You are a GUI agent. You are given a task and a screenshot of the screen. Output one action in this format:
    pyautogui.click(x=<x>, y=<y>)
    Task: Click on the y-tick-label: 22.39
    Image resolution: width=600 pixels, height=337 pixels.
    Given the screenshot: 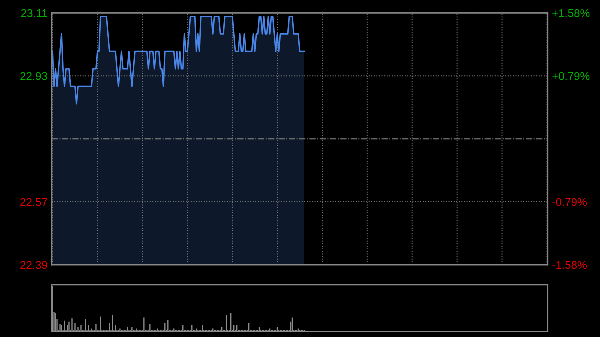 What is the action you would take?
    pyautogui.click(x=34, y=265)
    